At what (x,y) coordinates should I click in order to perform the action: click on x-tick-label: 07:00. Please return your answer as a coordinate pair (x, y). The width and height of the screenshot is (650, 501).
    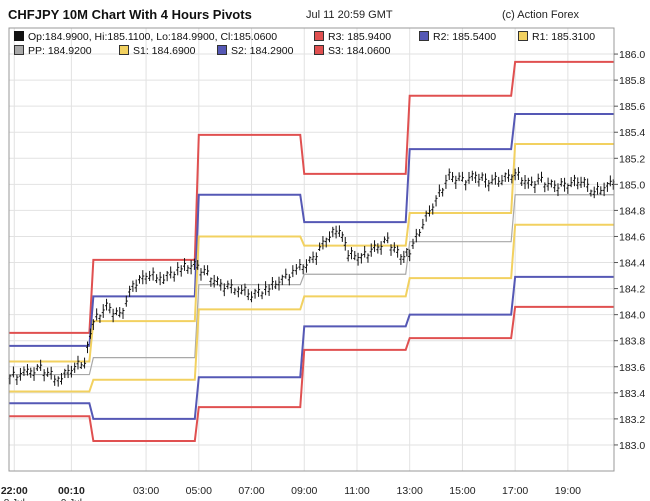
    Looking at the image, I should click on (251, 491).